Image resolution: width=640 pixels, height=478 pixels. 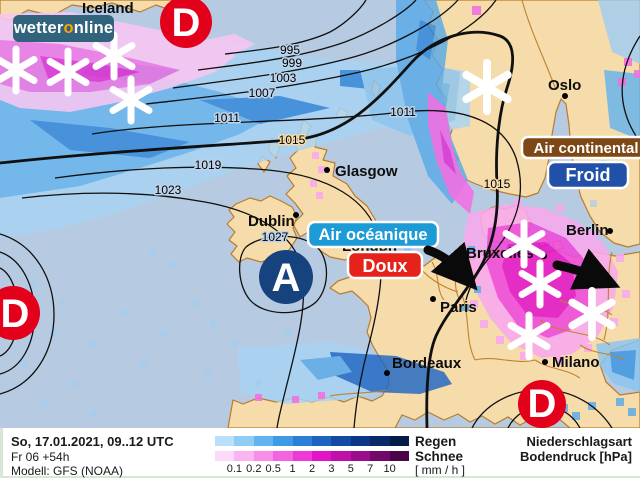 I want to click on high-pressure-center, so click(x=286, y=277).